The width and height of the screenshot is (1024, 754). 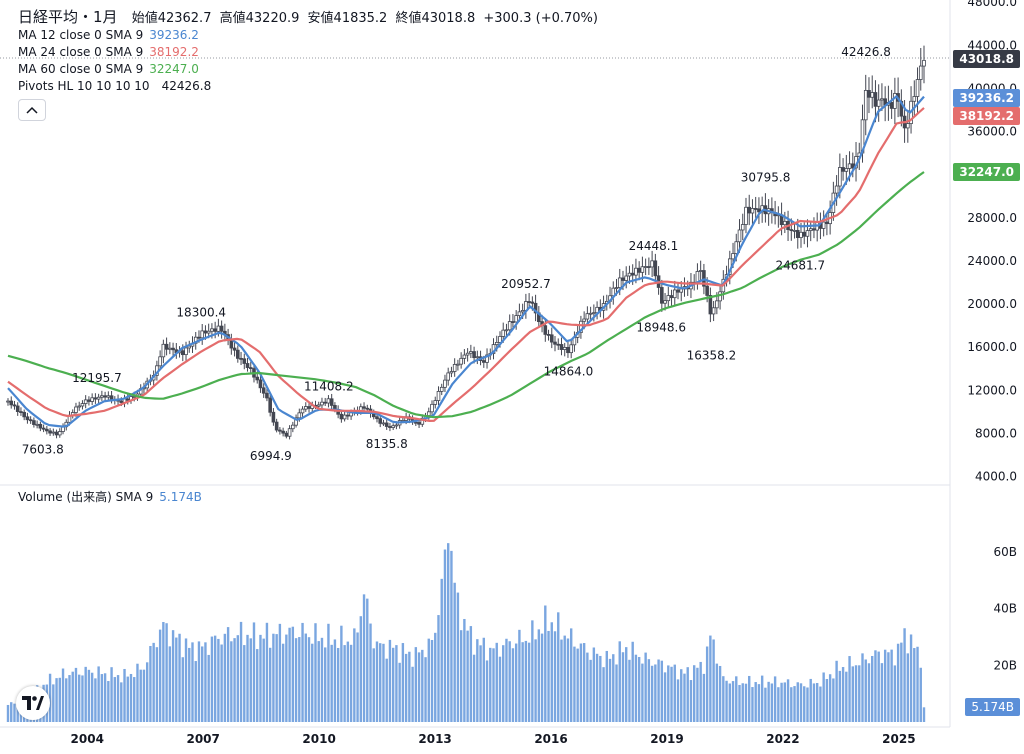 I want to click on legend-pivots: Pivots HL 10 10 10 10 42426.8, so click(x=114, y=86).